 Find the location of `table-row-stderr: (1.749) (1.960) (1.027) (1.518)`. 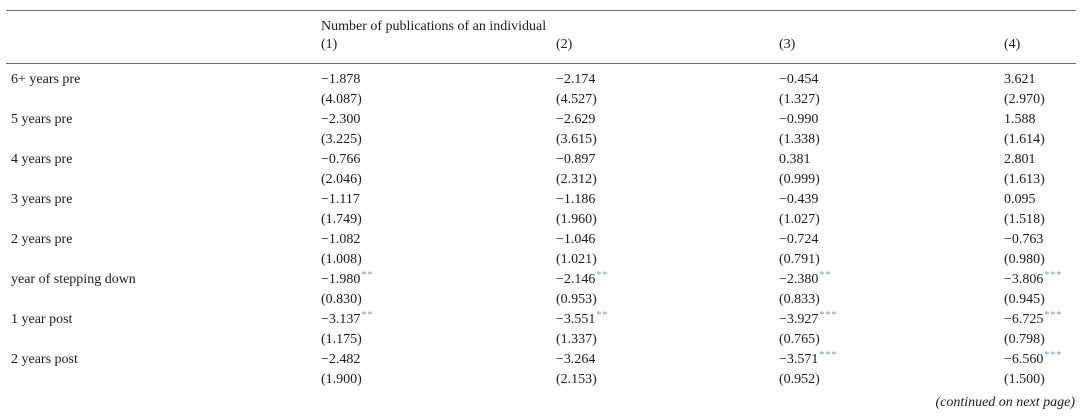

table-row-stderr: (1.749) (1.960) (1.027) (1.518) is located at coordinates (541, 220).